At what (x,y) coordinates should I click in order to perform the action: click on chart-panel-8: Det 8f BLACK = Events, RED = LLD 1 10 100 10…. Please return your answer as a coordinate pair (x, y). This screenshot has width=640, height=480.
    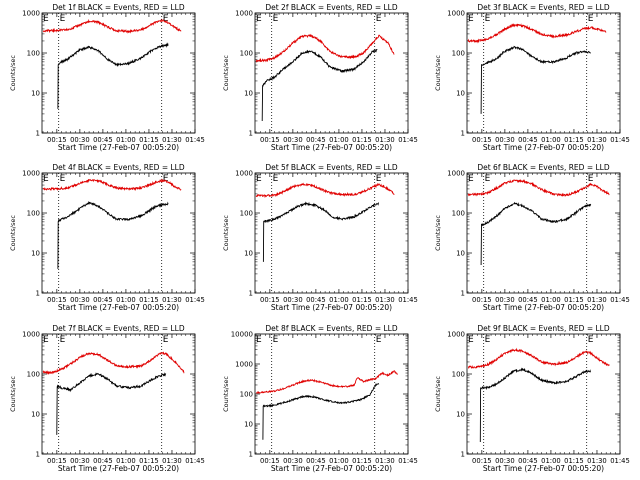
    Looking at the image, I should click on (320, 398).